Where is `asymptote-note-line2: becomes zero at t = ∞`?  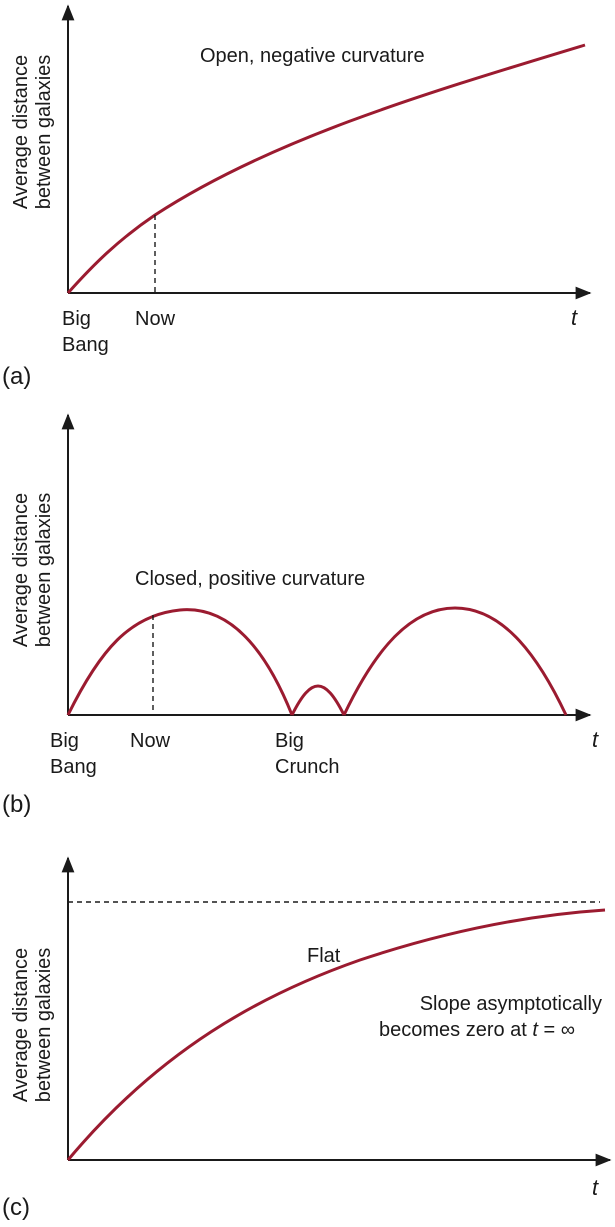
asymptote-note-line2: becomes zero at t = ∞ is located at coordinates (477, 1030).